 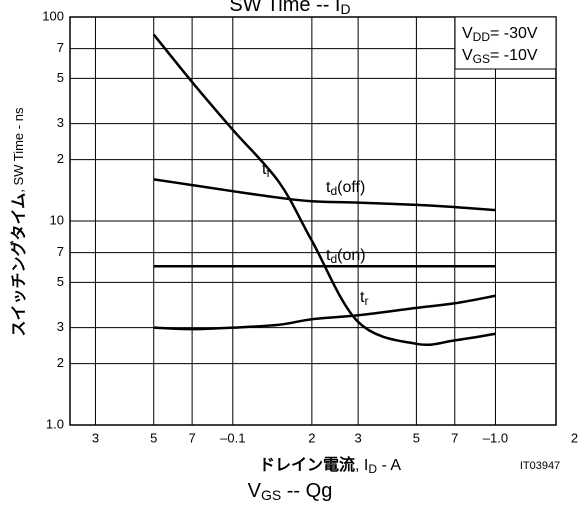 I want to click on cond-rest: = -10V, so click(x=514, y=55).